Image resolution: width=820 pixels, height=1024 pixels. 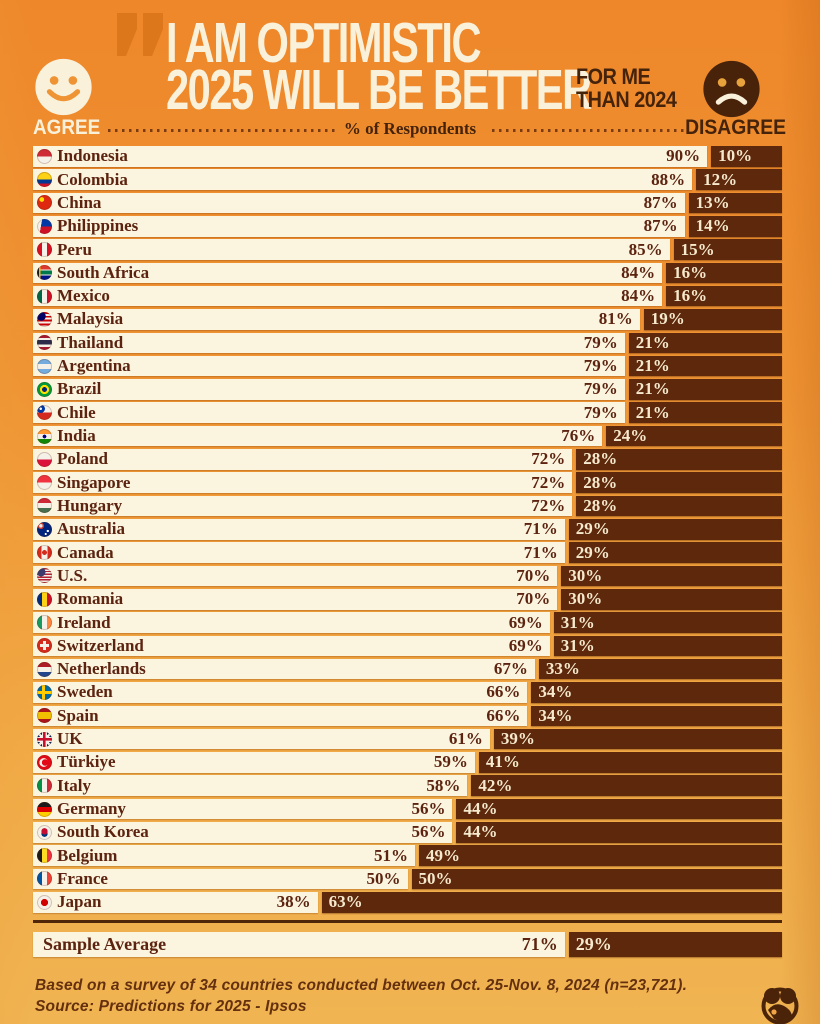 What do you see at coordinates (735, 156) in the screenshot?
I see `disagree-value: 10%` at bounding box center [735, 156].